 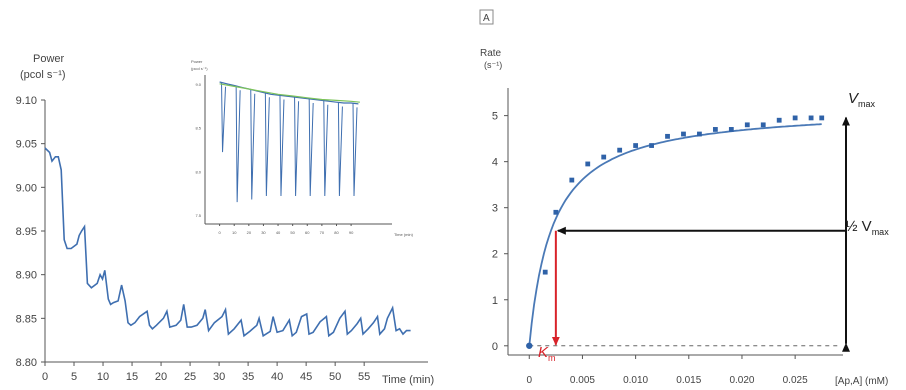 I want to click on inset-y-label: Power, so click(x=197, y=61).